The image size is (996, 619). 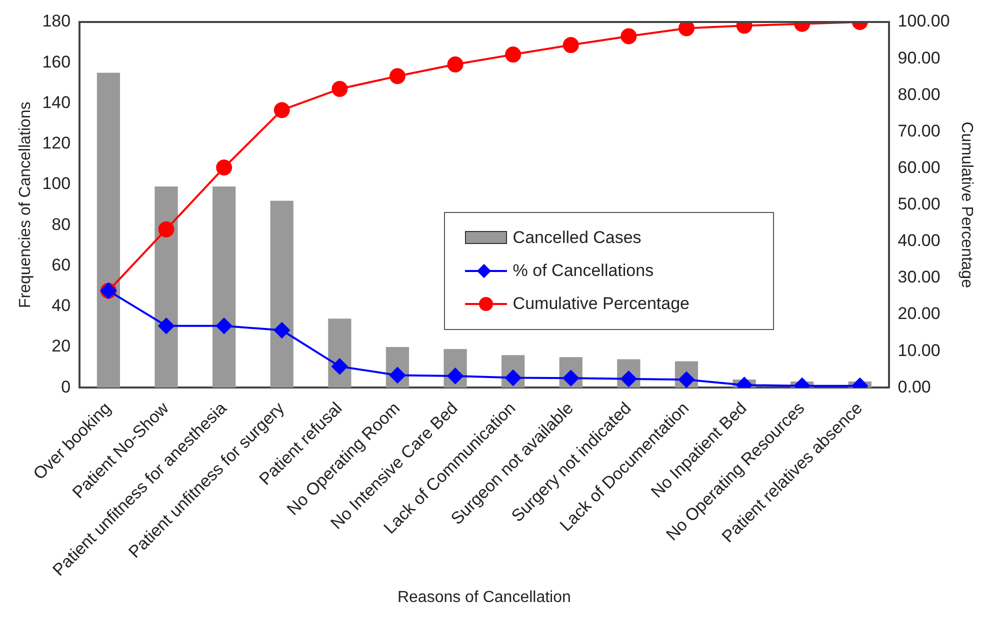 I want to click on legend-label: Cancelled Cases, so click(x=577, y=238).